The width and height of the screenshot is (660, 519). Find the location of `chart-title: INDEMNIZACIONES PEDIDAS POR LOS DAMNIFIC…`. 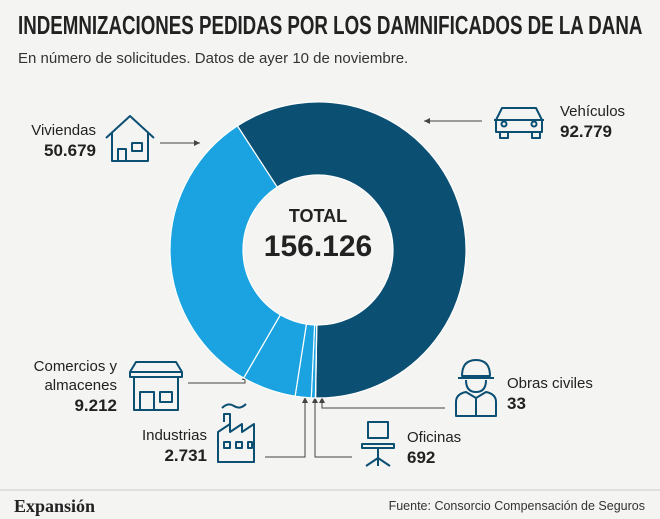

chart-title: INDEMNIZACIONES PEDIDAS POR LOS DAMNIFIC… is located at coordinates (330, 25).